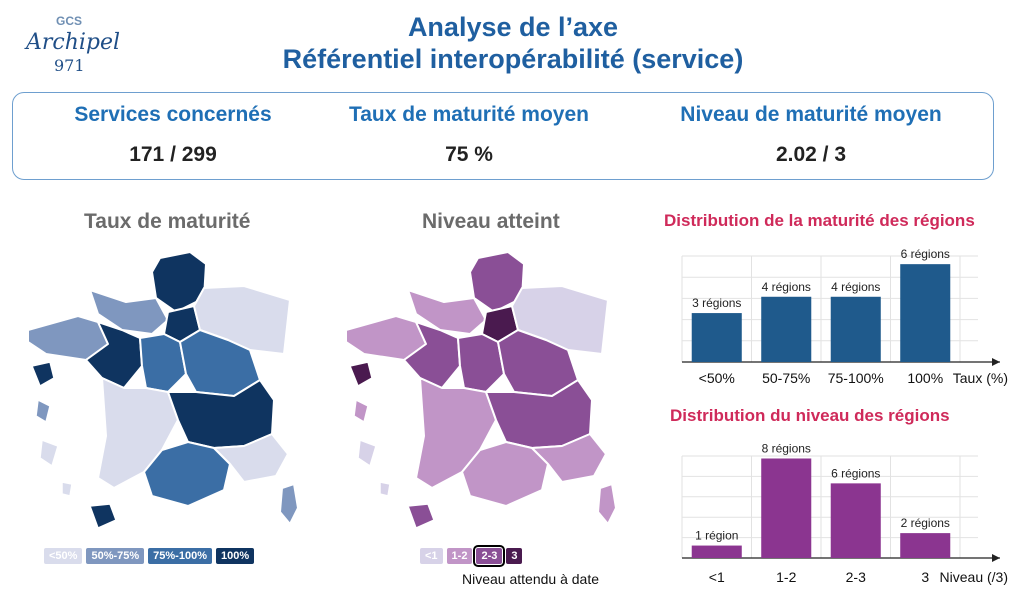 The image size is (1026, 600). What do you see at coordinates (167, 221) in the screenshot?
I see `map1-title: Taux de maturité` at bounding box center [167, 221].